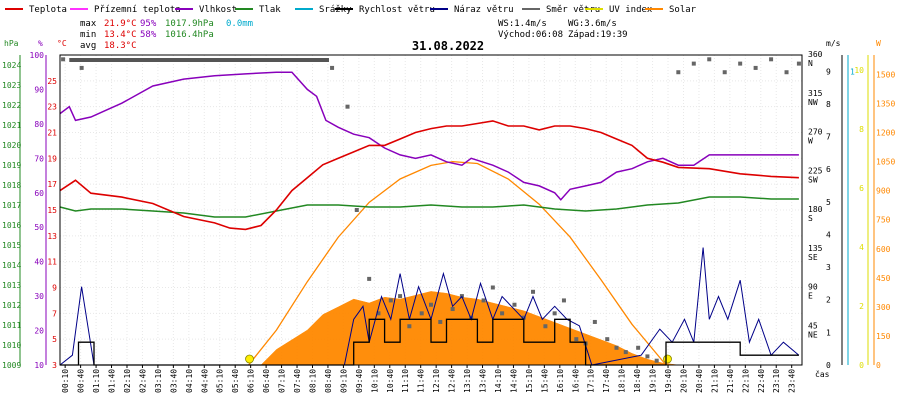 The height and width of the screenshot is (400, 900). I want to click on hpa-tick-label: 1017, so click(11, 205).